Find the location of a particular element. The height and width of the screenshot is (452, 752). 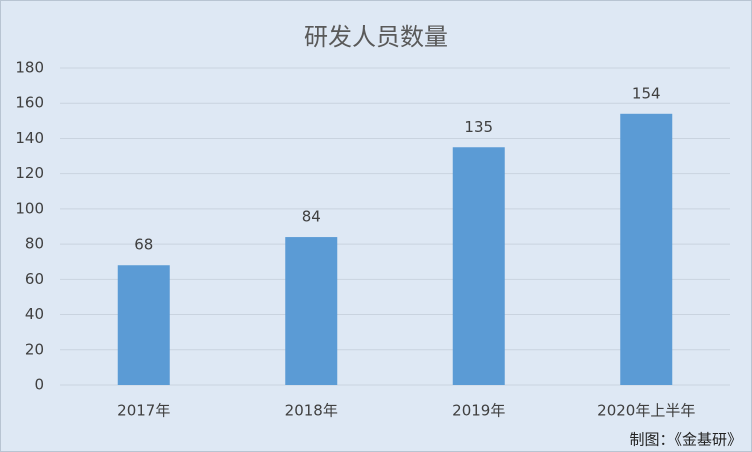

y-tick-label: 160 is located at coordinates (29, 103).